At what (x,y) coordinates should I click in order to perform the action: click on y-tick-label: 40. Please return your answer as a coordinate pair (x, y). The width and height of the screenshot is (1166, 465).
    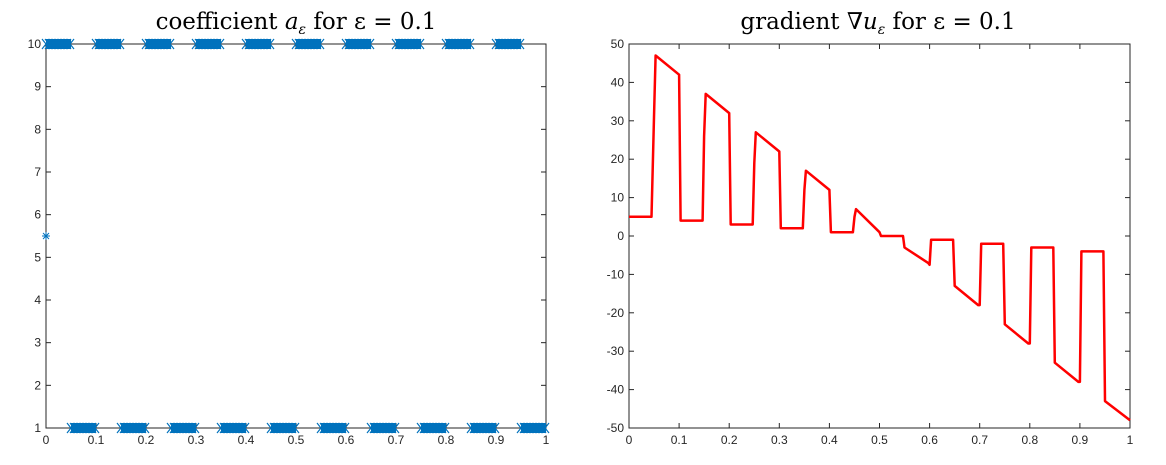
    Looking at the image, I should click on (618, 82).